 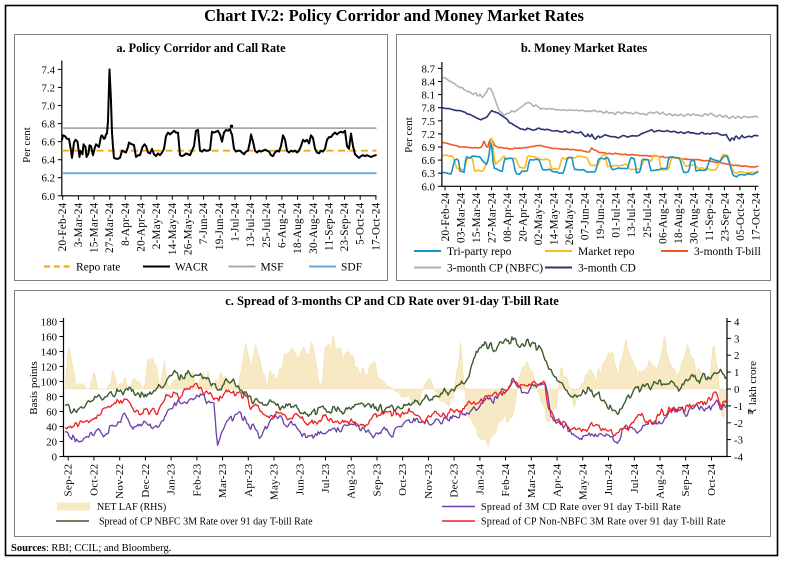 I want to click on svg-text: 6.3, so click(x=429, y=174).